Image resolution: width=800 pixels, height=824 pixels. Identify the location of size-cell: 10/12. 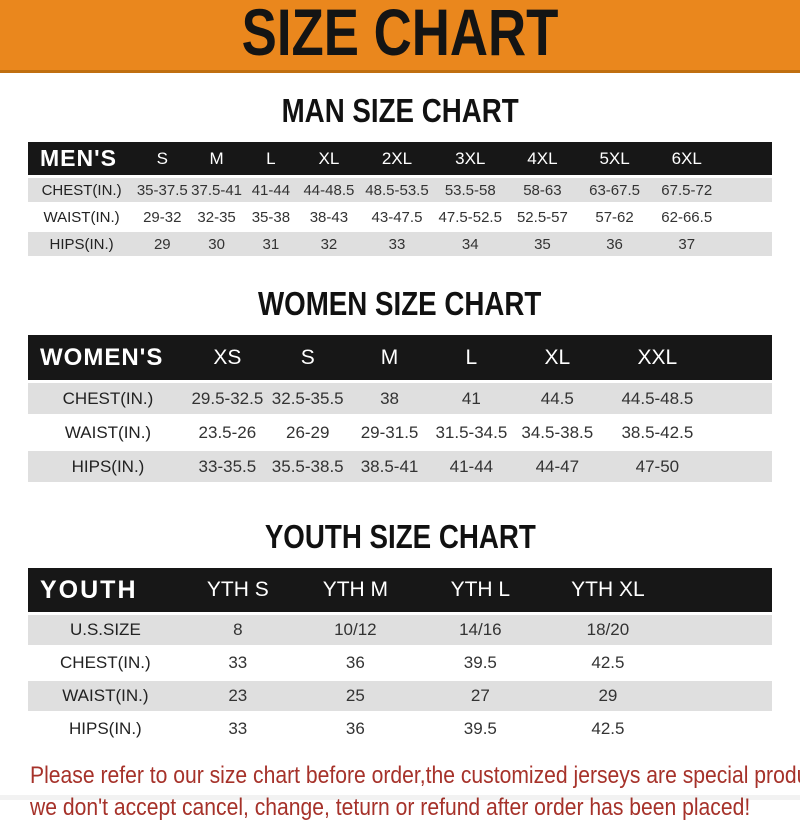
(355, 629).